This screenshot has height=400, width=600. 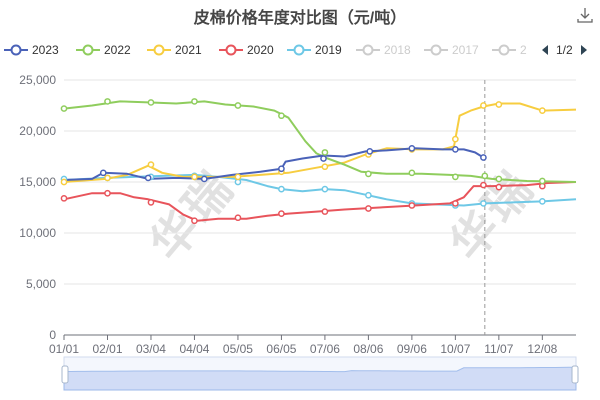 I want to click on x-tick-label: 06/05, so click(x=281, y=349).